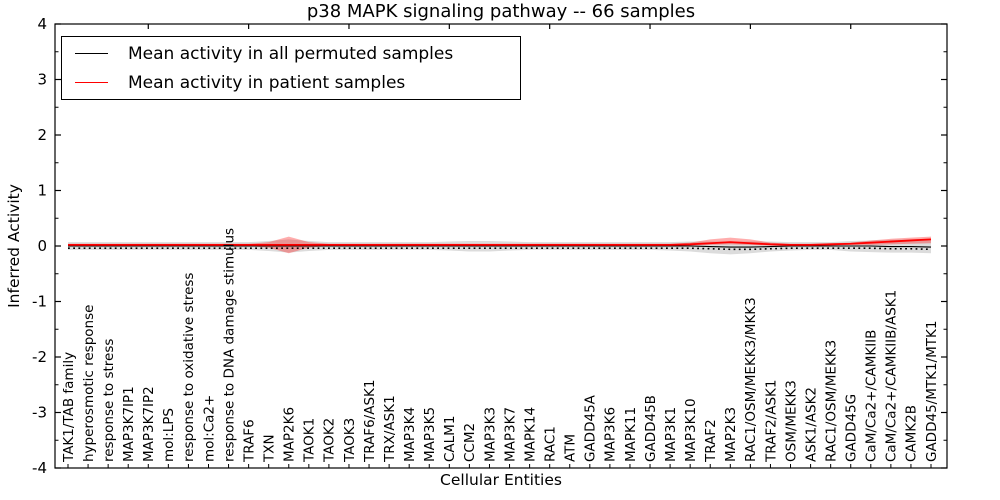 Image resolution: width=1000 pixels, height=500 pixels. Describe the element at coordinates (209, 428) in the screenshot. I see `x-tick-label: mol:Ca2+` at that location.